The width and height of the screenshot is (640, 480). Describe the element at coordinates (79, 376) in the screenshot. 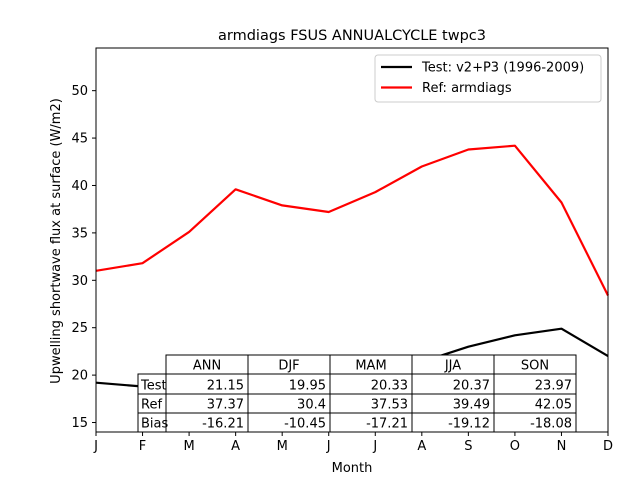

I see `y-tick-label: 20` at that location.